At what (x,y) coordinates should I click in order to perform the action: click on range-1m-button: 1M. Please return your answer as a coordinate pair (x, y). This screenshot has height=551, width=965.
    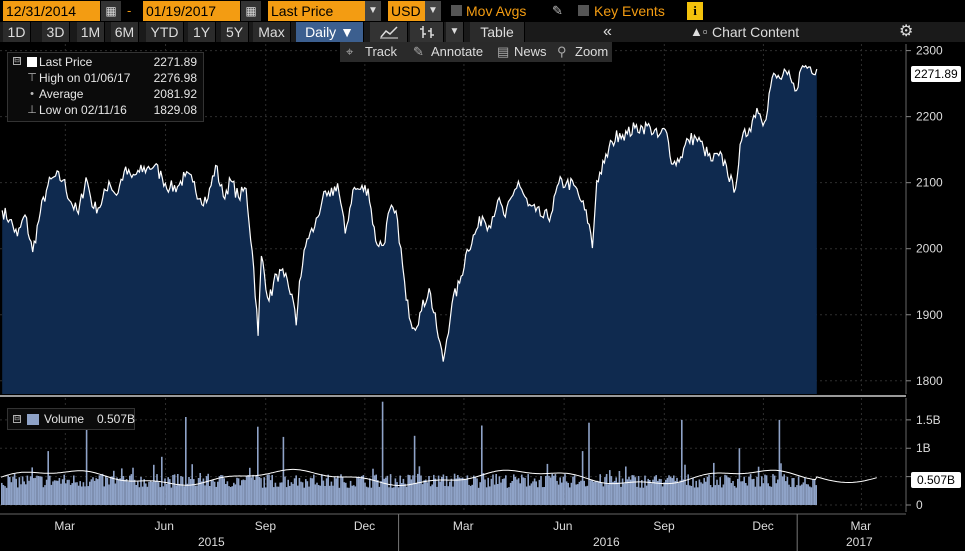
    Looking at the image, I should click on (91, 32).